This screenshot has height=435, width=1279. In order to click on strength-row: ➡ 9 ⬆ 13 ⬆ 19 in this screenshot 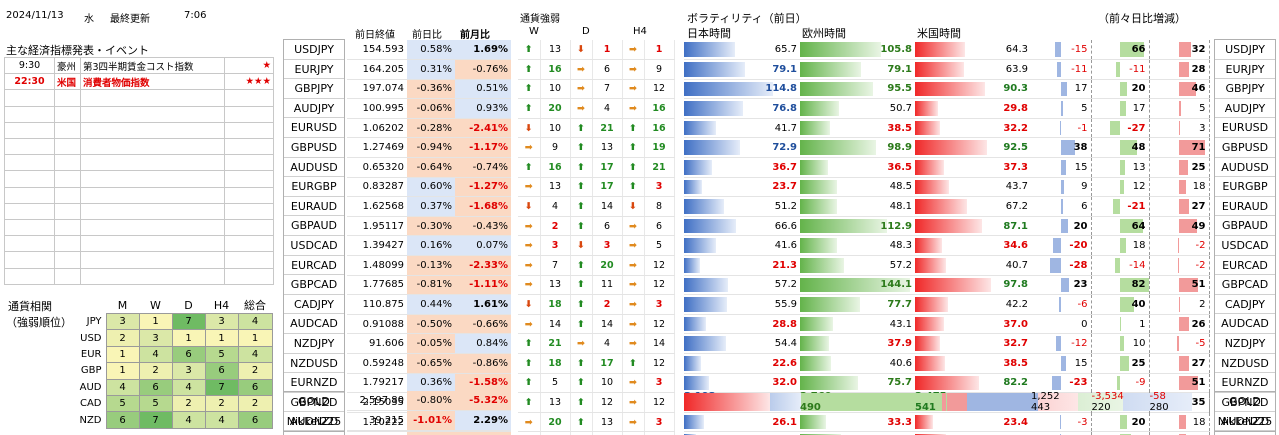, I will do `click(596, 148)`.